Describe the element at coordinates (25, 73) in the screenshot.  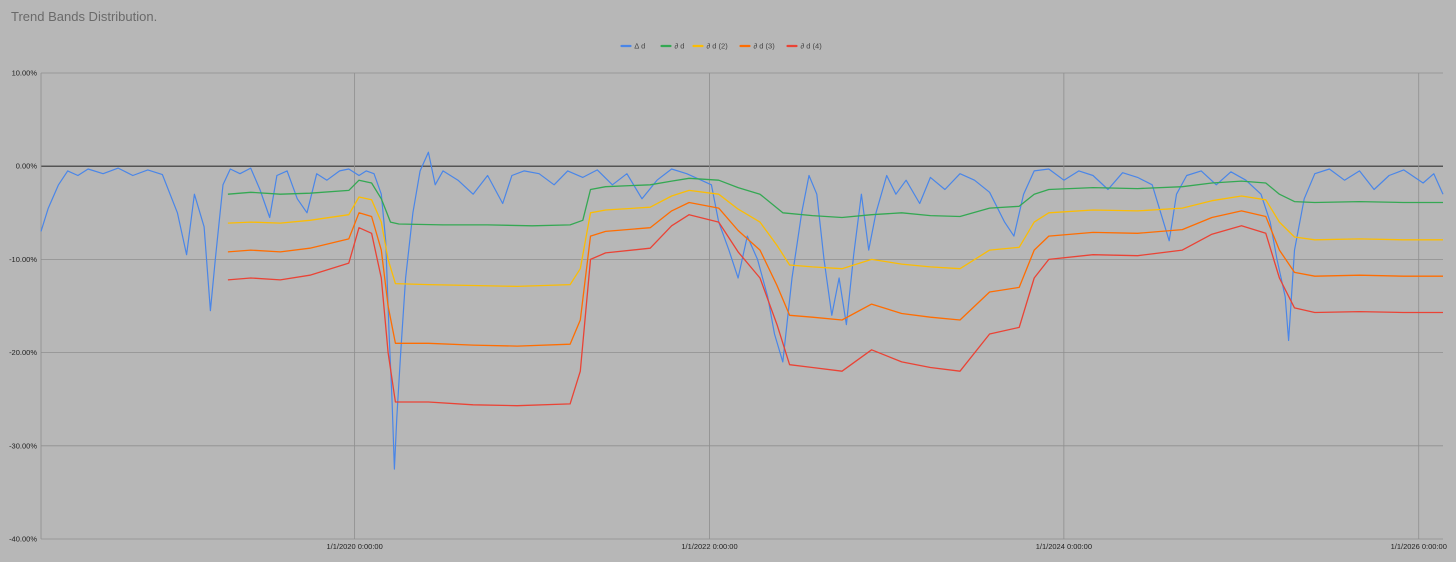
I see `y-tick-label: 10.00%` at that location.